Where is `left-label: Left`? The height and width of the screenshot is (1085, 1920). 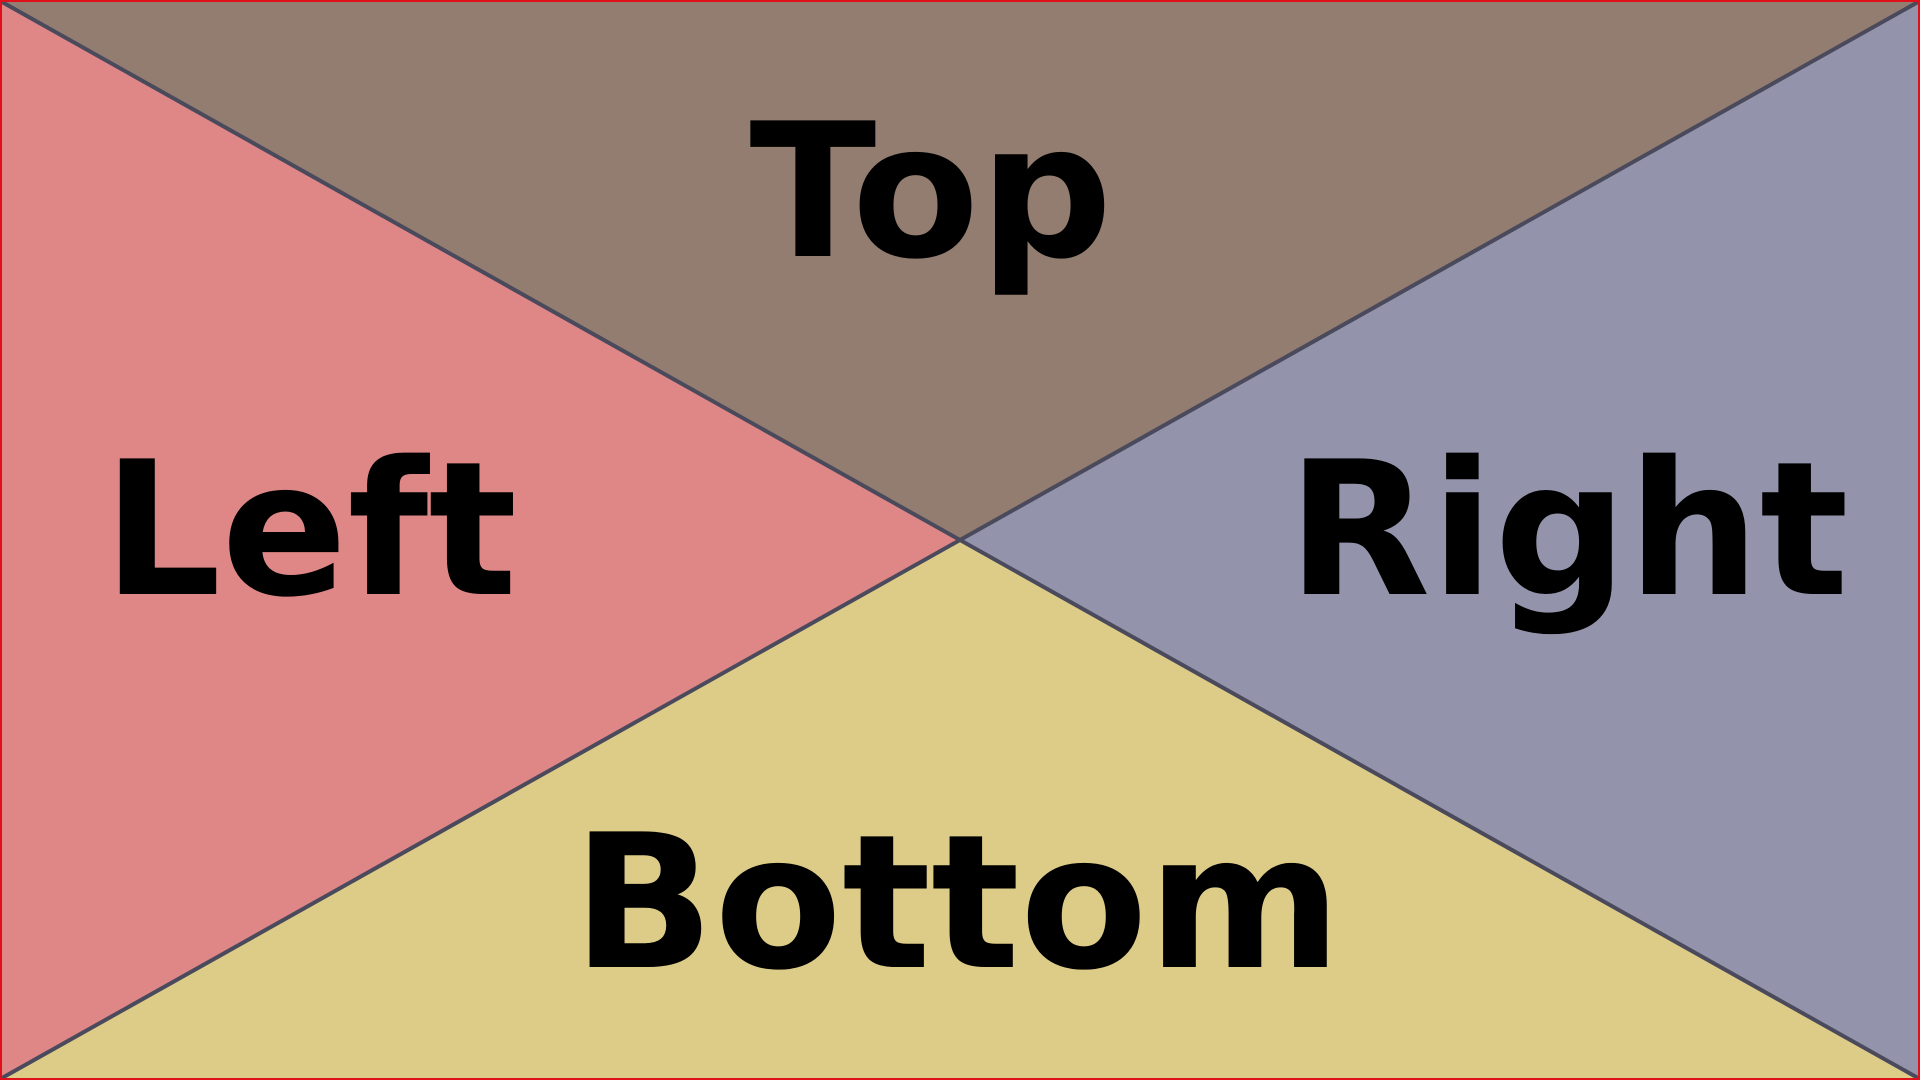 left-label: Left is located at coordinates (310, 529).